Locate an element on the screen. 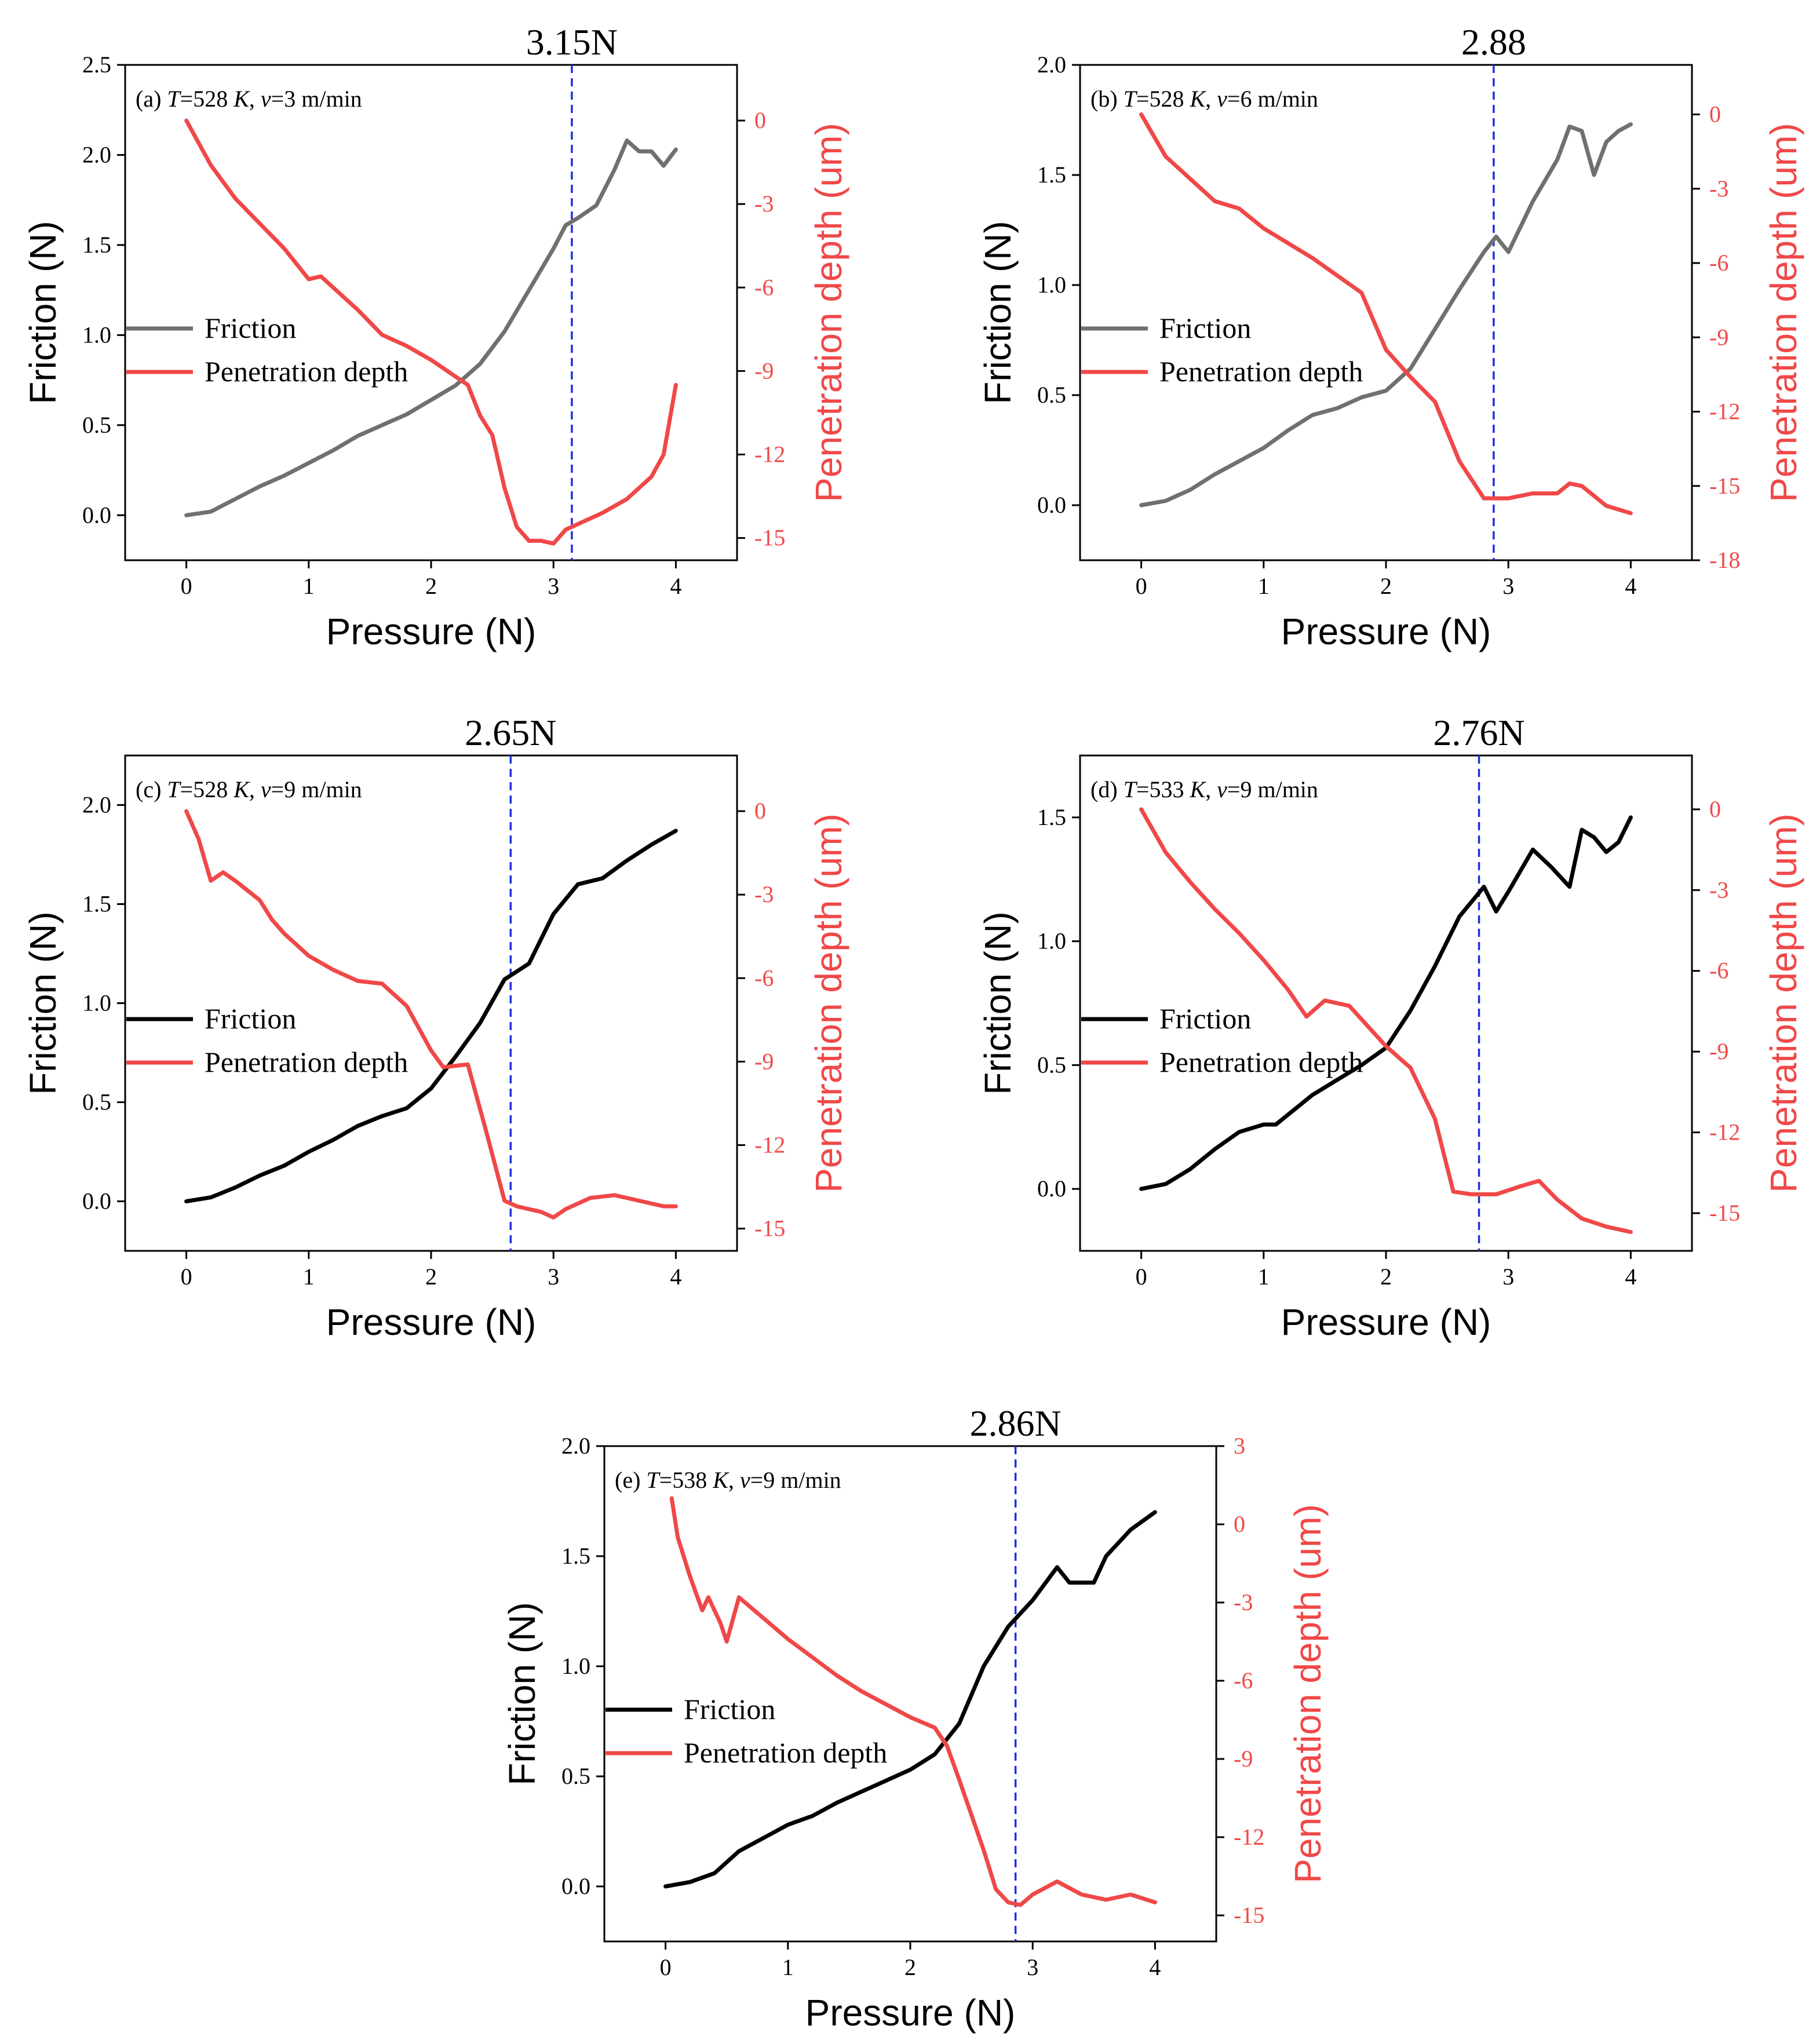  panel-label: (a) is located at coordinates (148, 99).